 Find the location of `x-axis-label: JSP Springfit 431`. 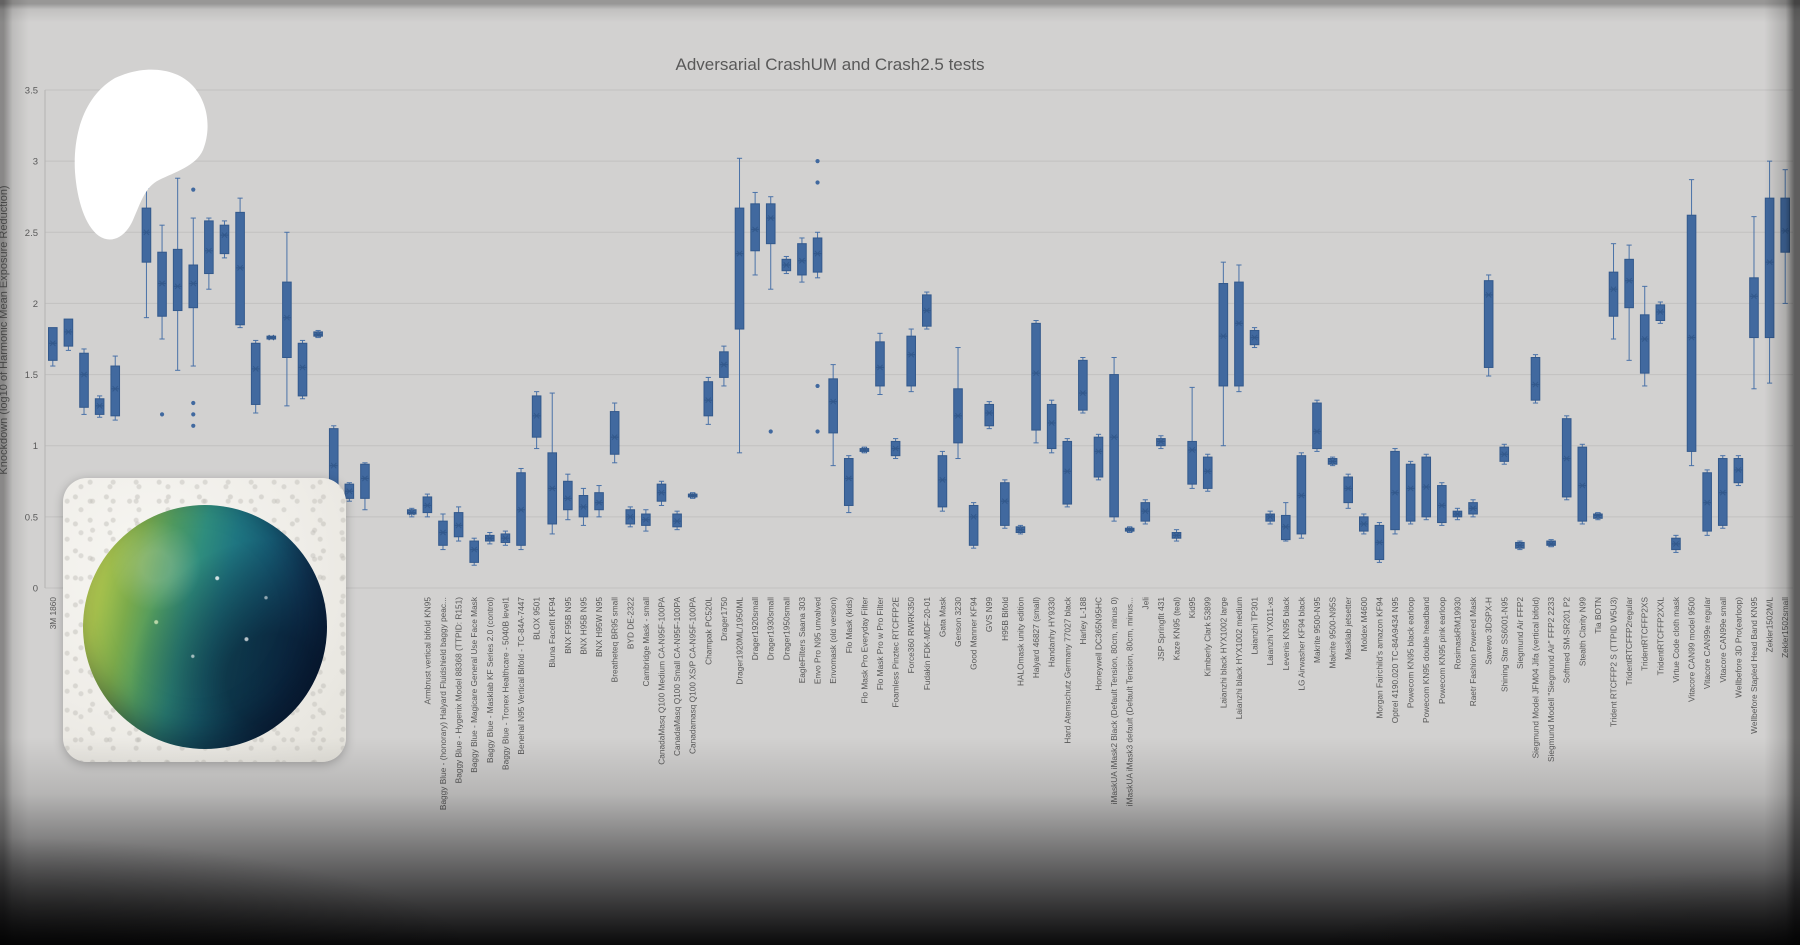

x-axis-label: JSP Springfit 431 is located at coordinates (1161, 629).